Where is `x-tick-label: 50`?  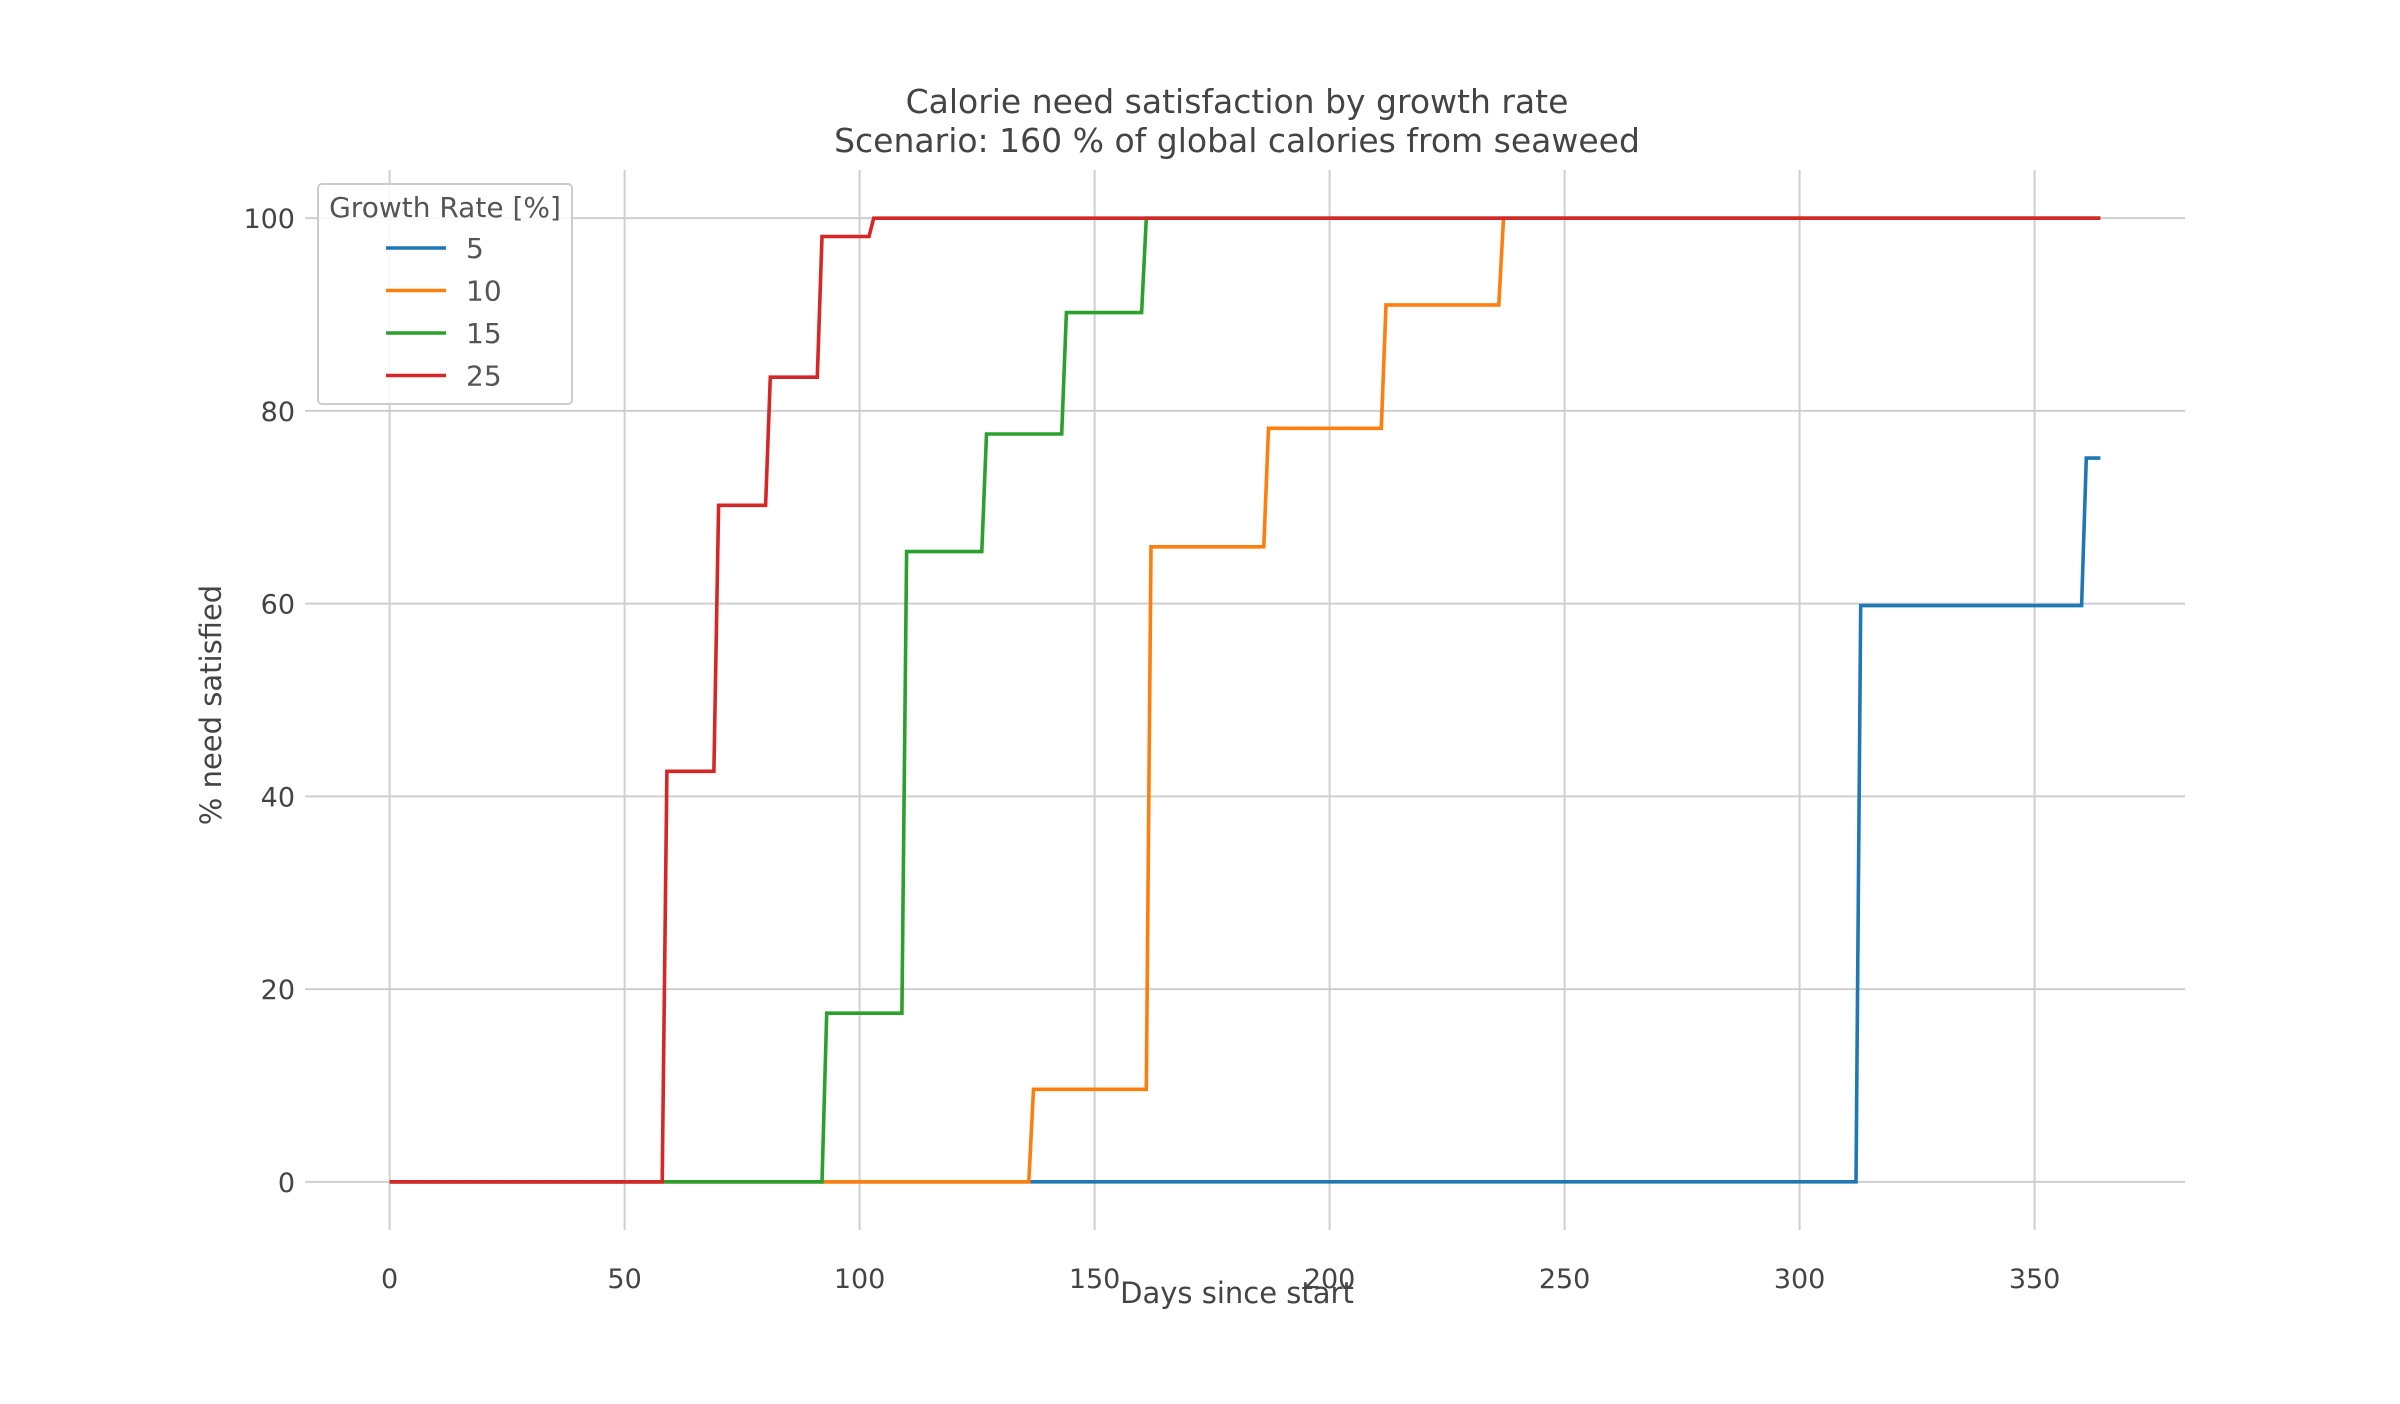
x-tick-label: 50 is located at coordinates (624, 1279).